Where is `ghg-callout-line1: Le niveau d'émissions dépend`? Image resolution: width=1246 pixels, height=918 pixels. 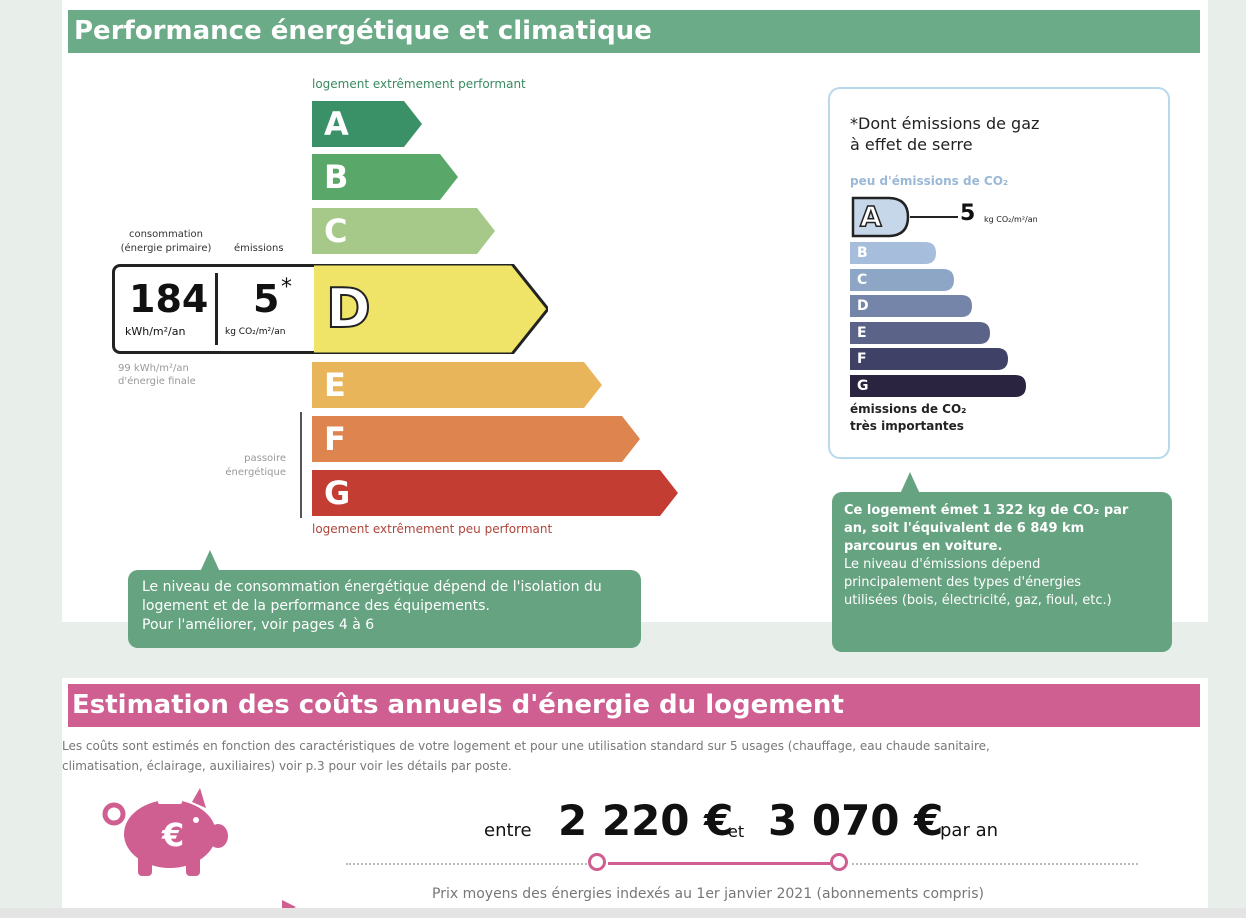 ghg-callout-line1: Le niveau d'émissions dépend is located at coordinates (942, 564).